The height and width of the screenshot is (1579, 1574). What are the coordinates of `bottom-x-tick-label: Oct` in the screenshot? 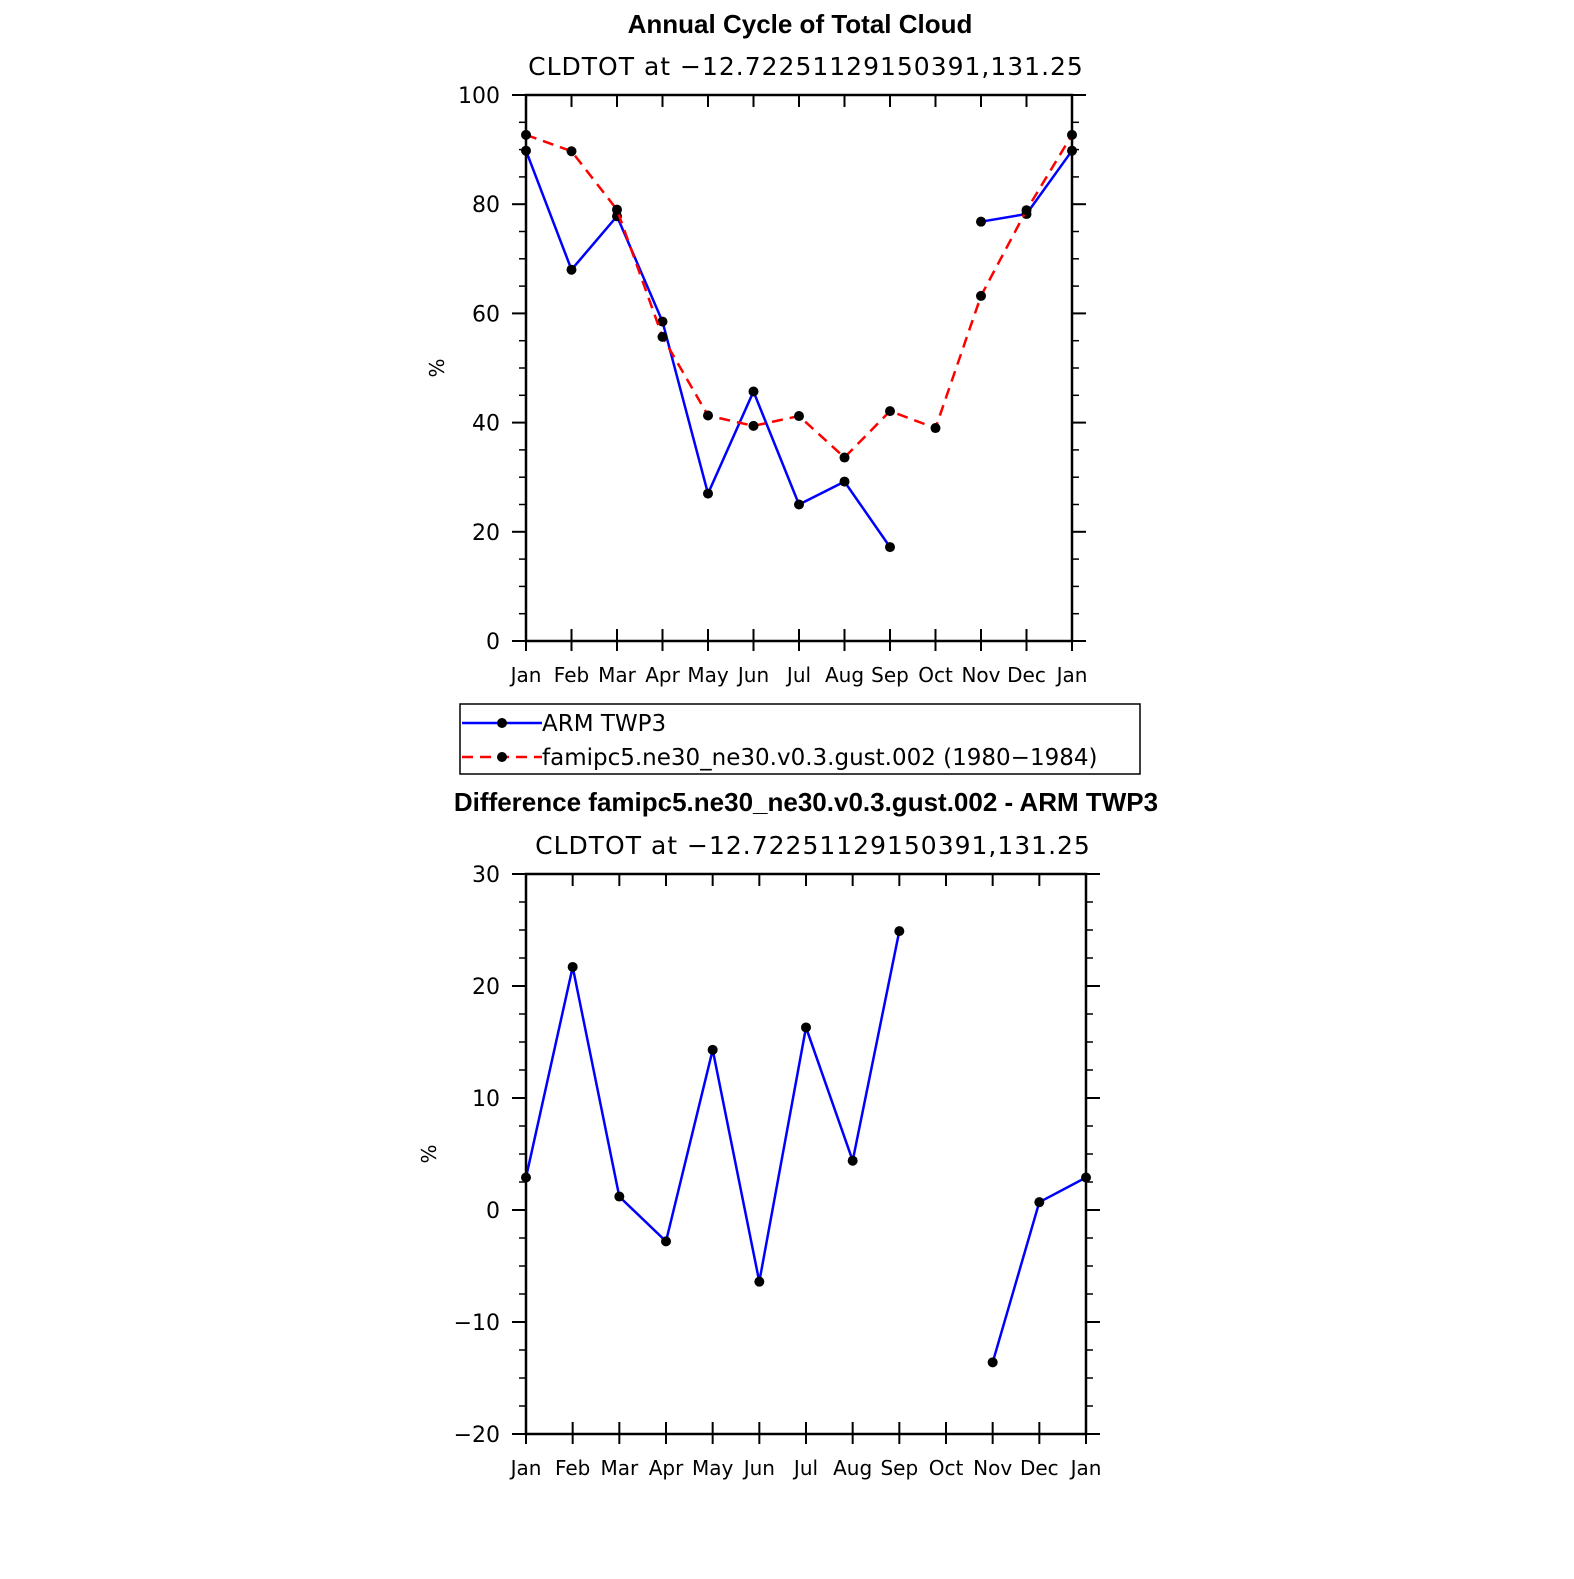 It's located at (946, 1468).